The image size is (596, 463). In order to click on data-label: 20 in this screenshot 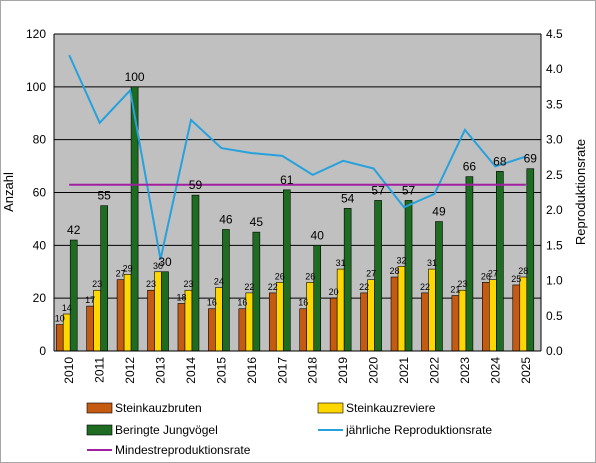, I will do `click(334, 292)`.